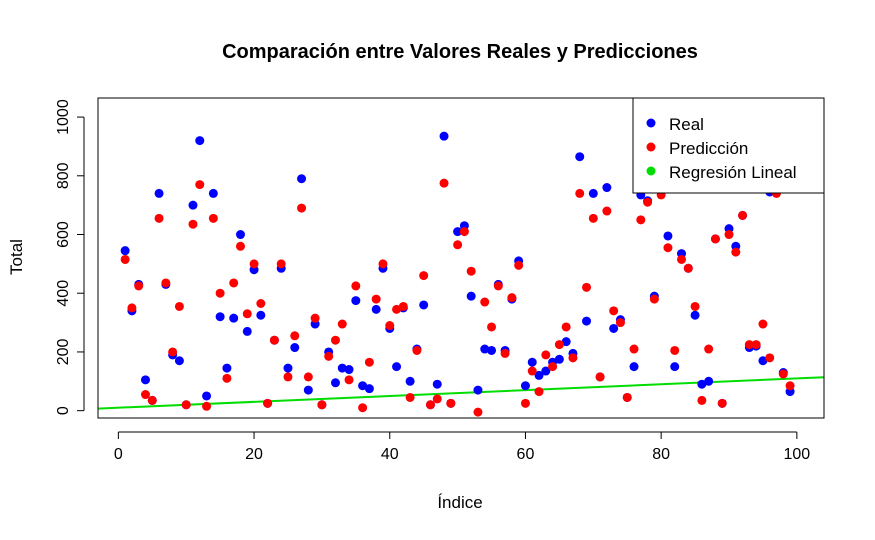 This screenshot has width=875, height=540. Describe the element at coordinates (63, 293) in the screenshot. I see `y-tick-label: 400` at that location.